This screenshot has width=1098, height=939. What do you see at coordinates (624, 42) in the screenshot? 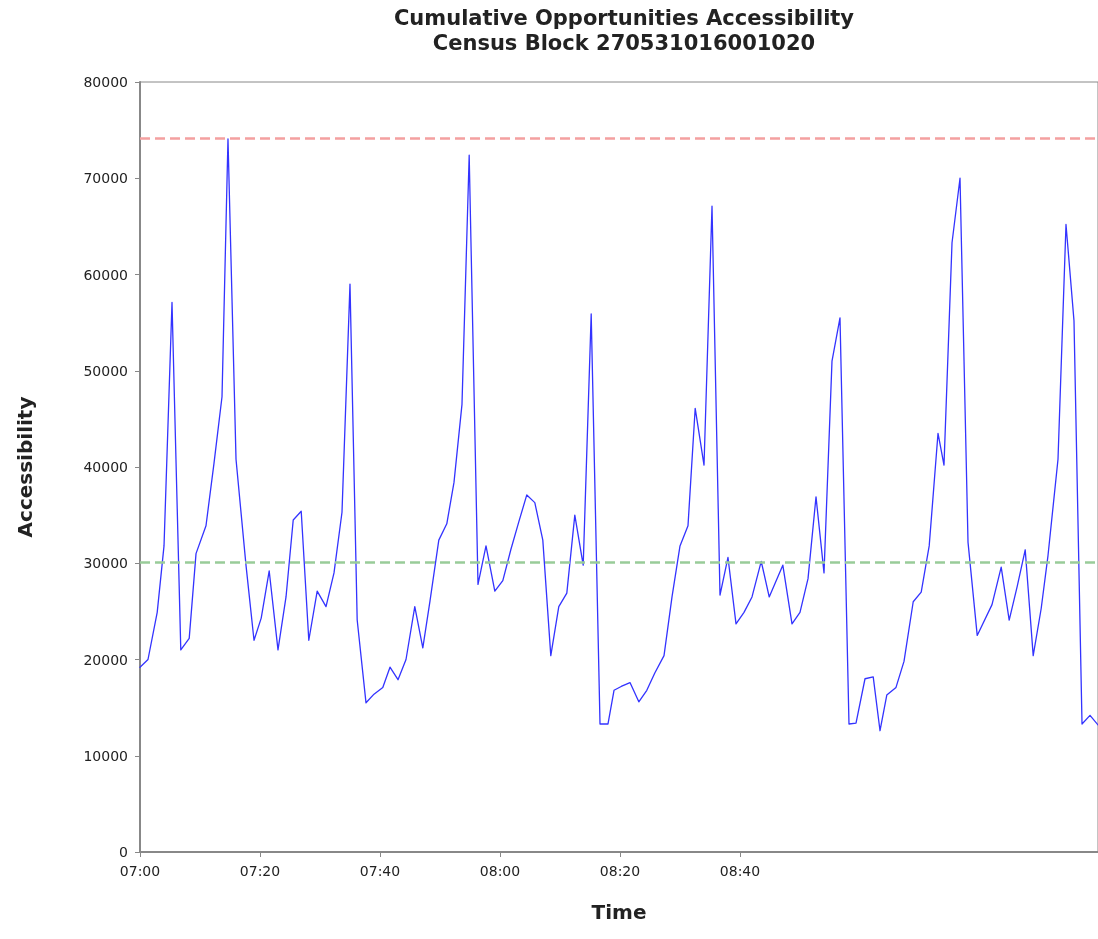
I see `chart-subtitle: Census Block 270531016001020` at bounding box center [624, 42].